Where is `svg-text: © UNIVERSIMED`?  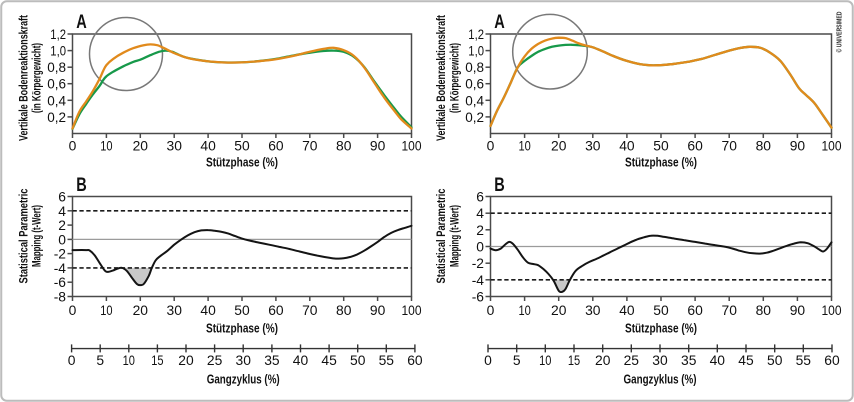
svg-text: © UNIVERSIMED is located at coordinates (839, 32).